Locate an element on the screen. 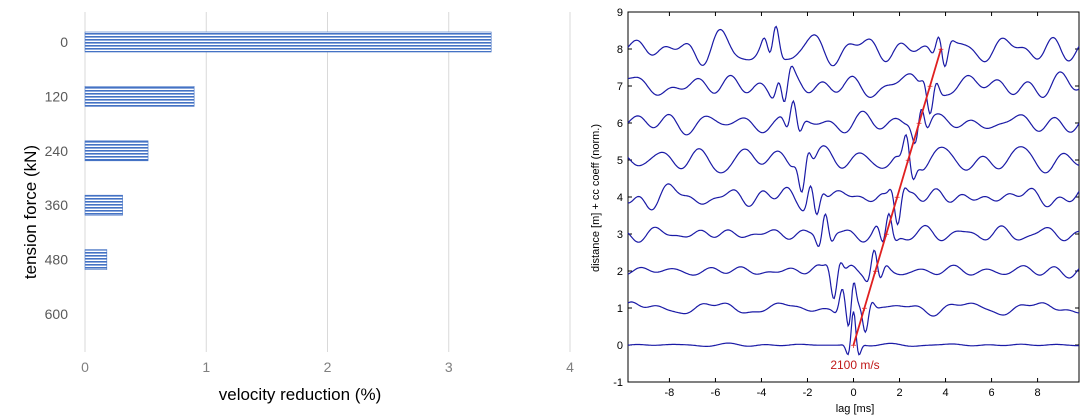 The image size is (1081, 417). bar-x-tick-label: 3 is located at coordinates (449, 367).